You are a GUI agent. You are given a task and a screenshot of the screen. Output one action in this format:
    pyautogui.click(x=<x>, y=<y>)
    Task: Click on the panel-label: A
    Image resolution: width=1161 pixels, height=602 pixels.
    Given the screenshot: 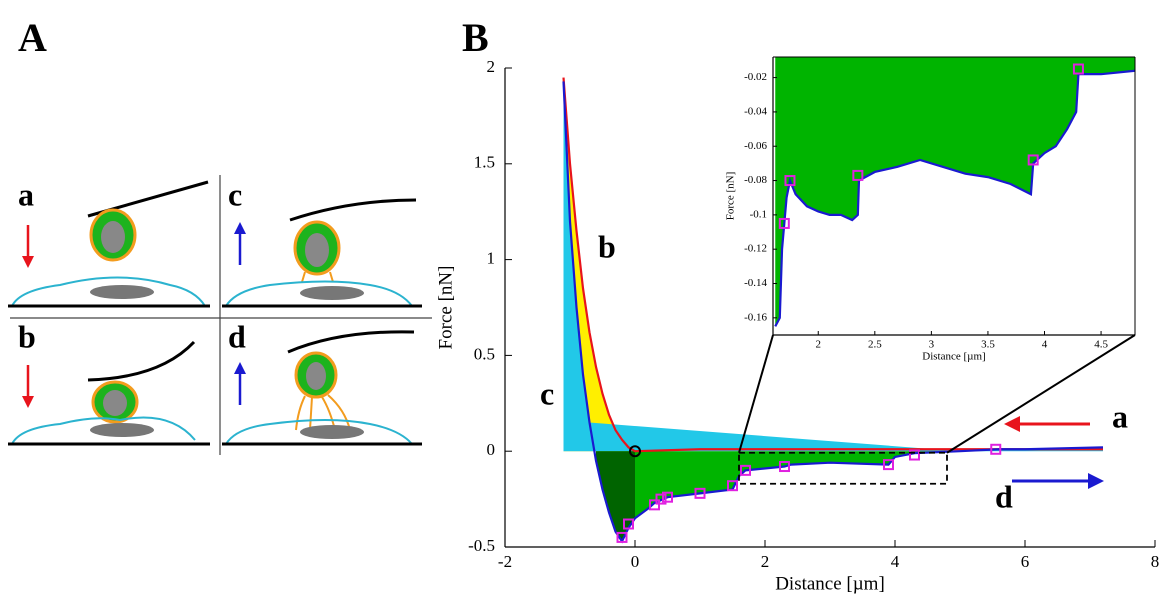 What is the action you would take?
    pyautogui.click(x=32, y=37)
    